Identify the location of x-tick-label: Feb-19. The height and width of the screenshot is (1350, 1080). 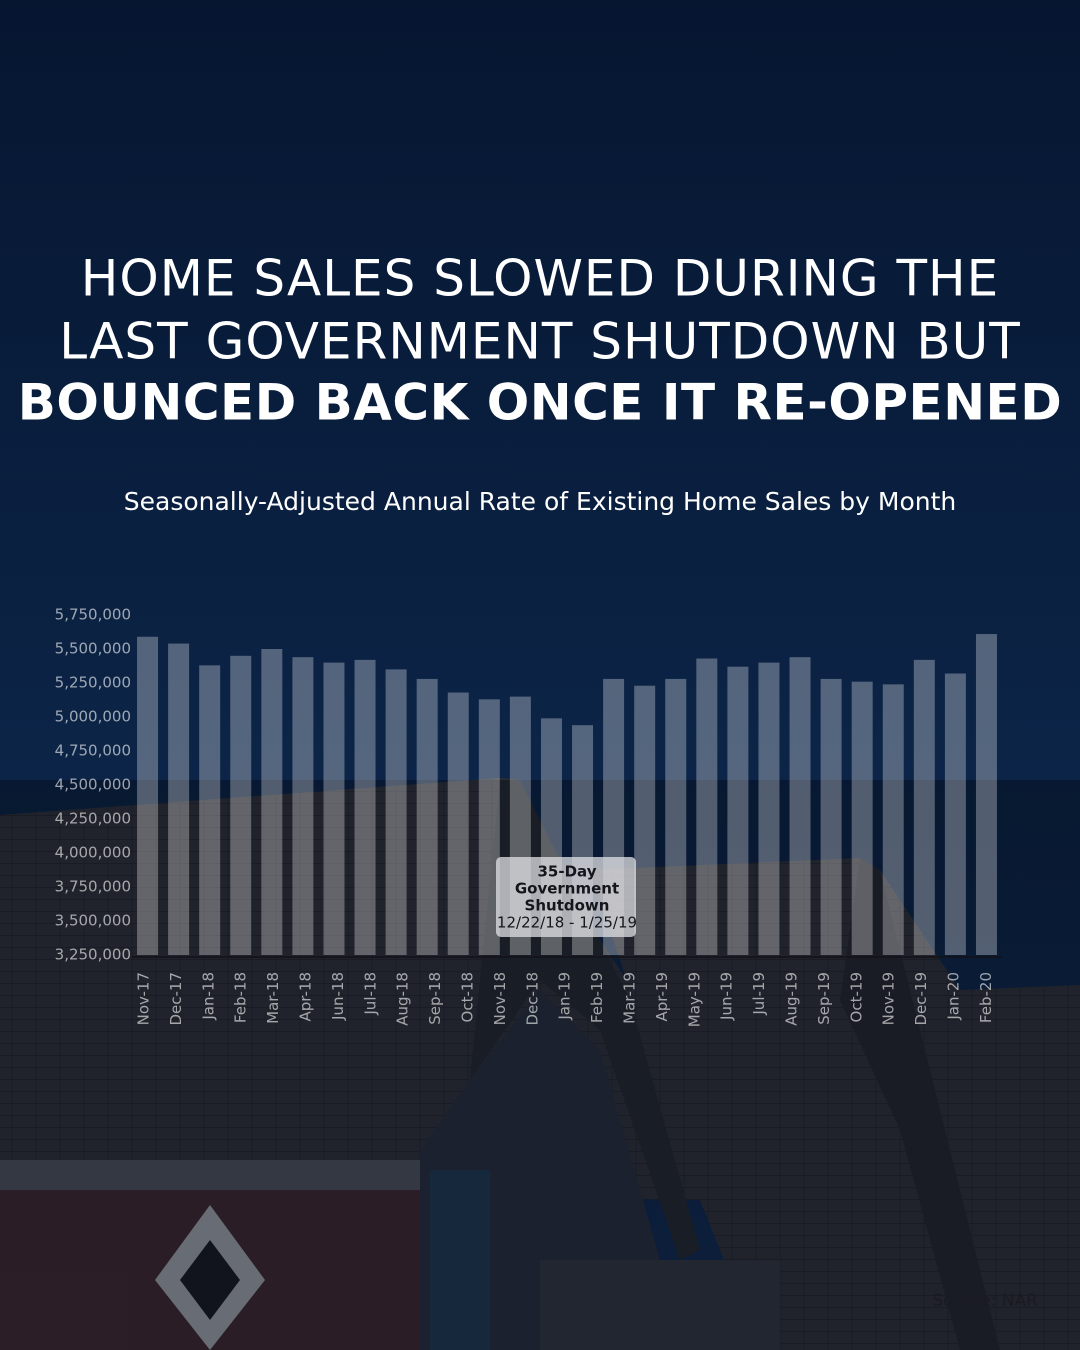
(597, 997).